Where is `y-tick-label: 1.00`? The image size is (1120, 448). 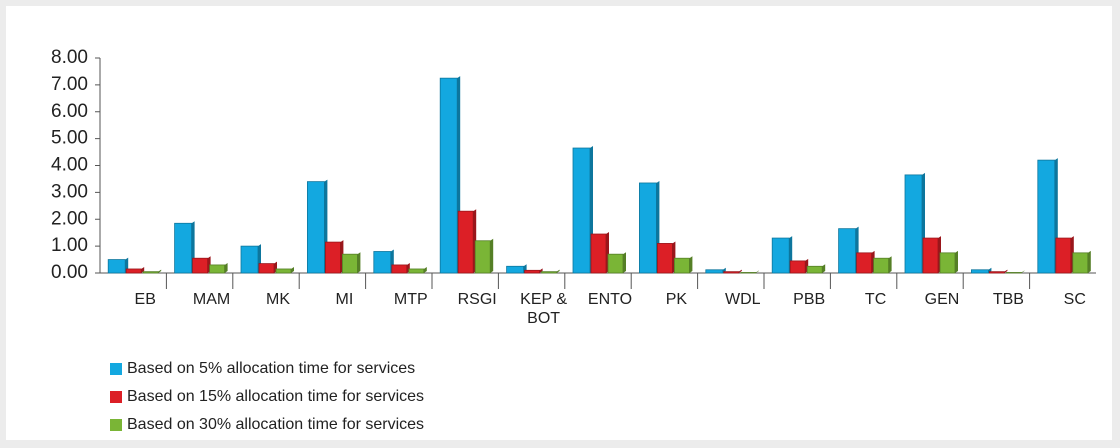 y-tick-label: 1.00 is located at coordinates (69, 245).